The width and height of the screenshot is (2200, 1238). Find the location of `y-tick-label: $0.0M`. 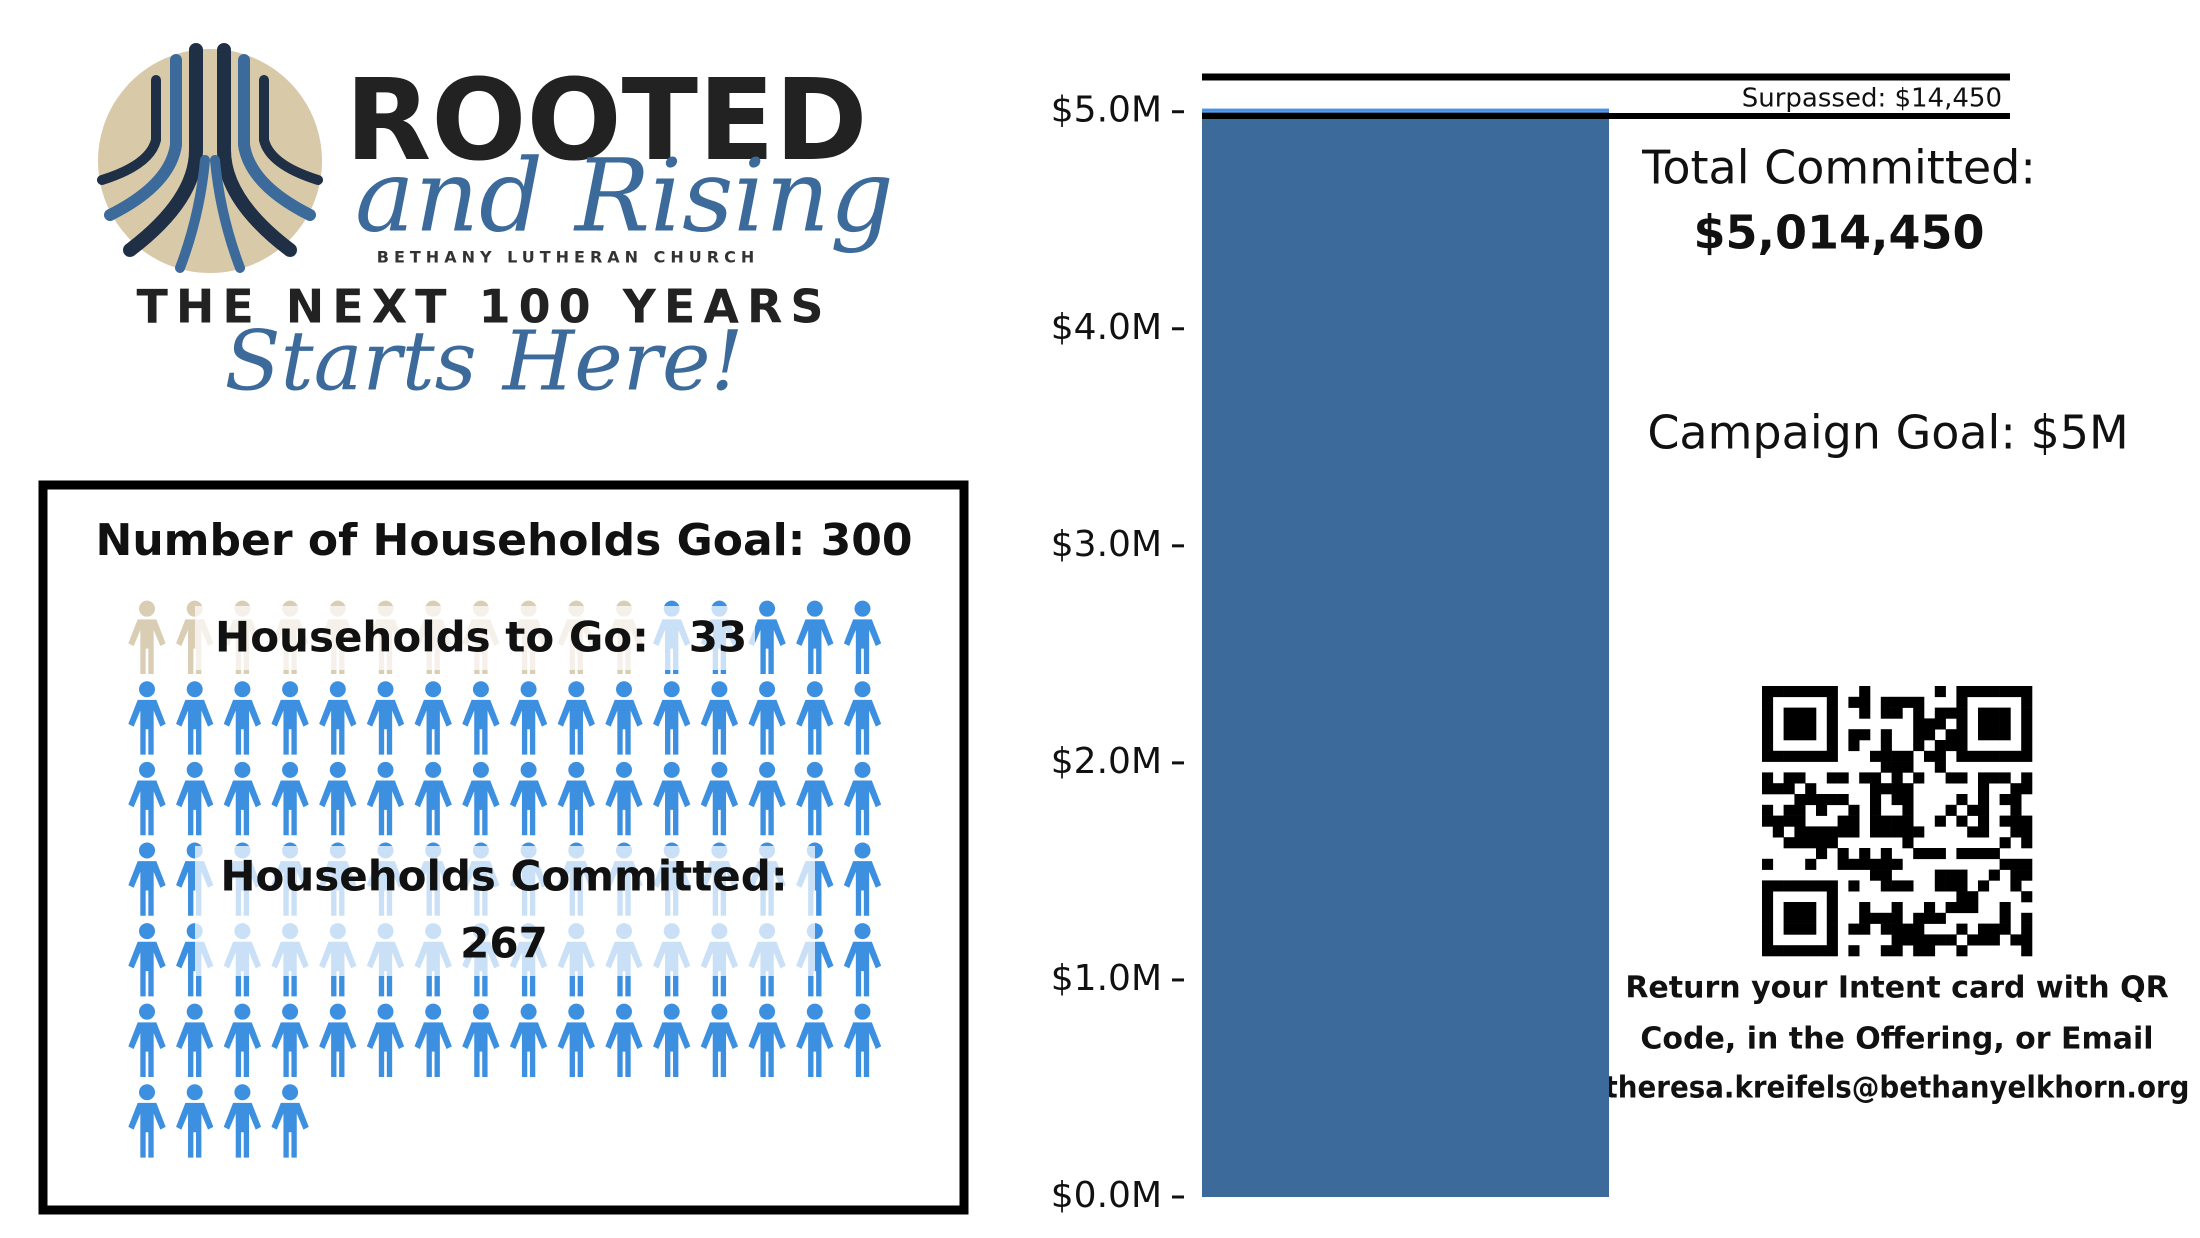

y-tick-label: $0.0M is located at coordinates (1106, 1195).